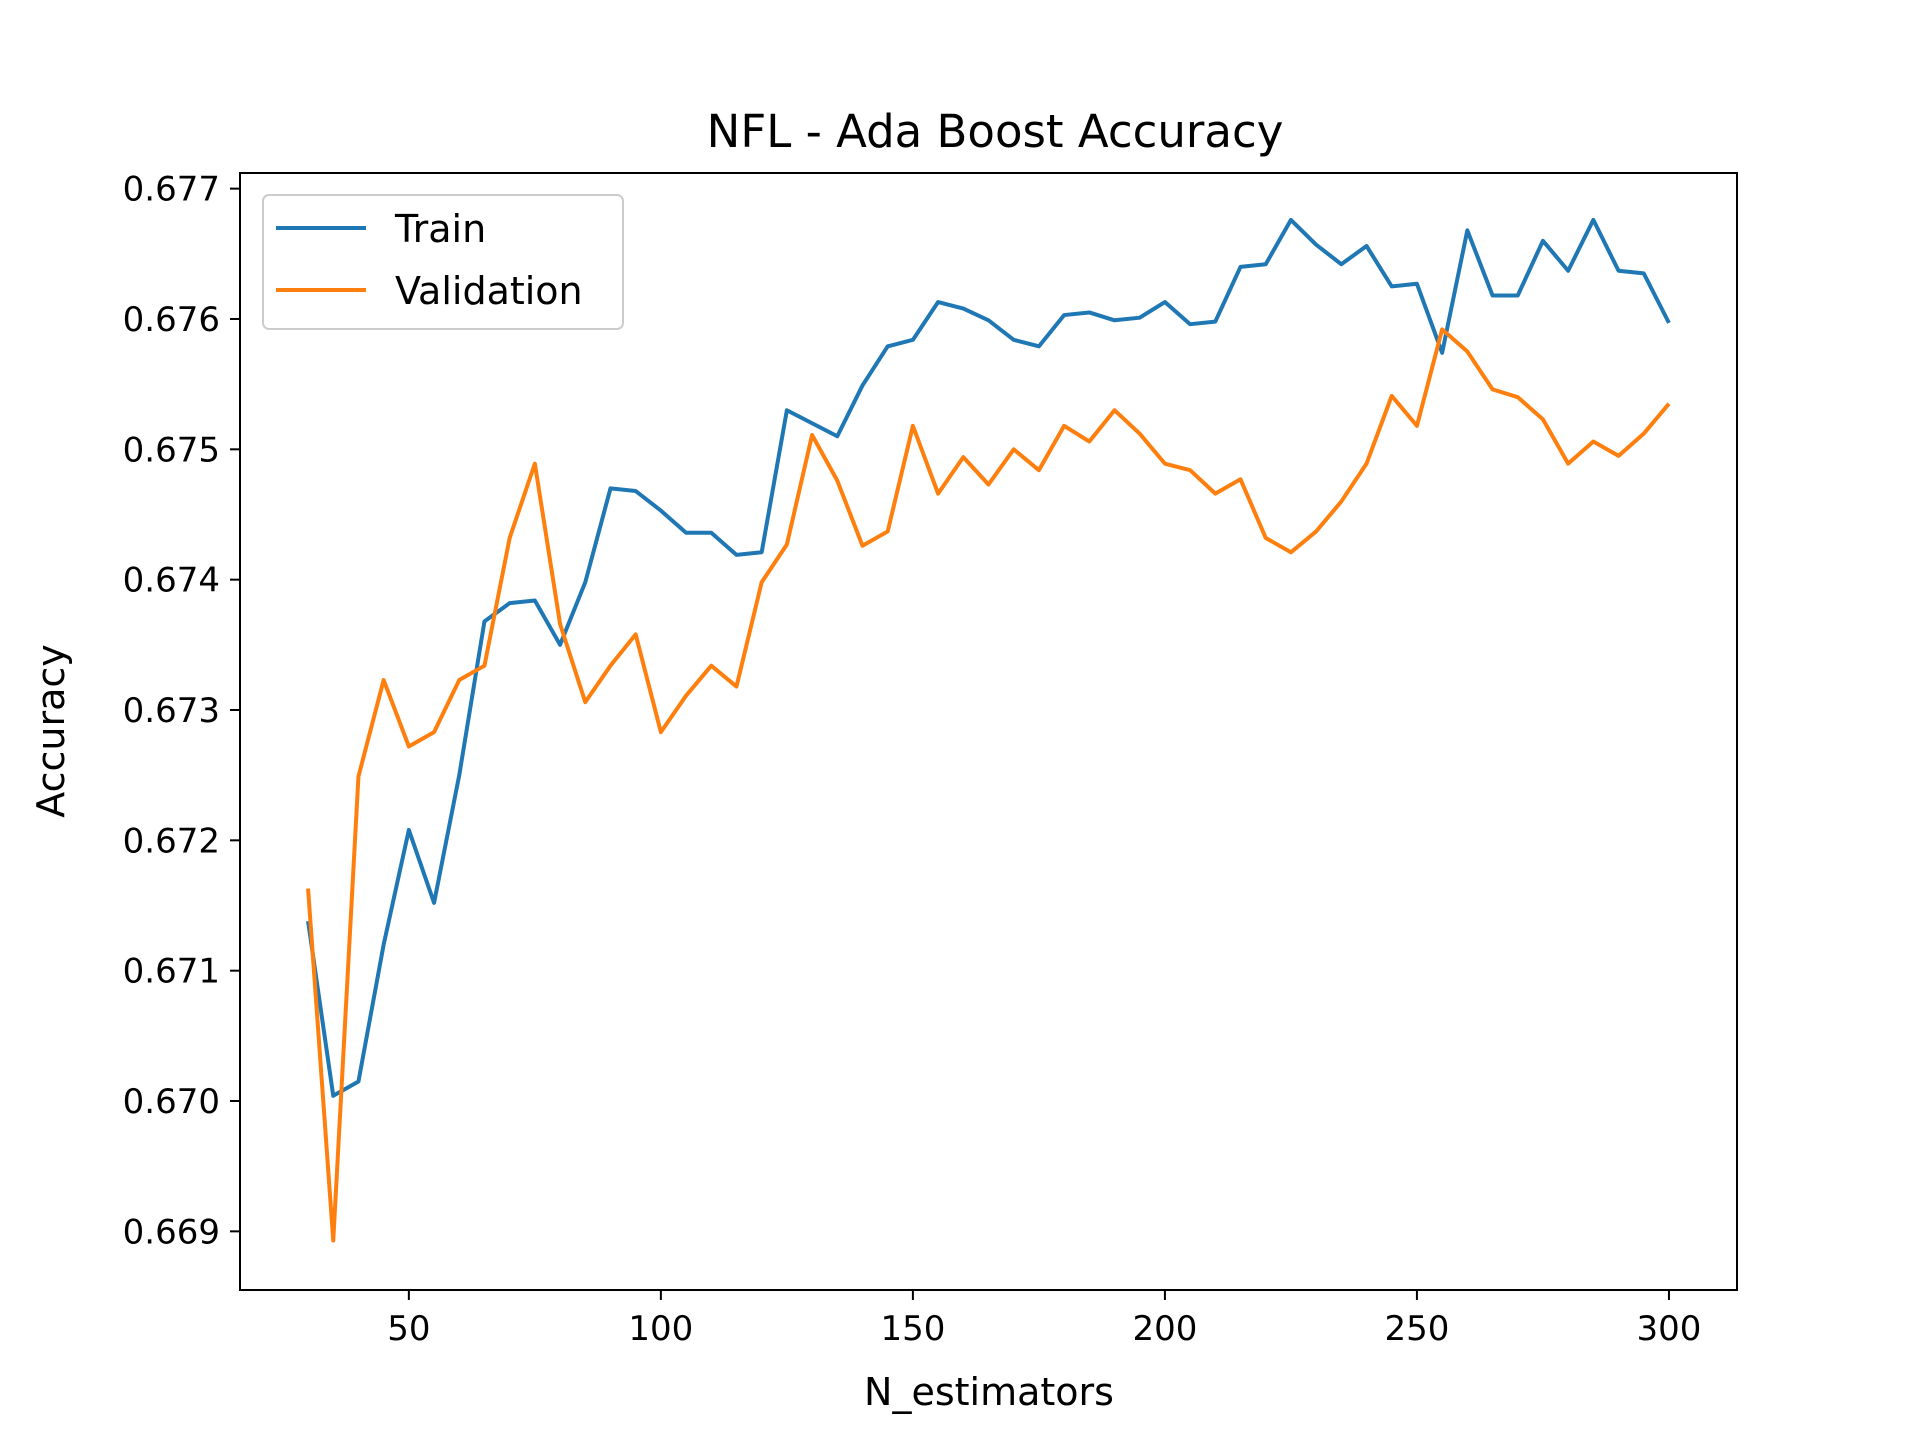  What do you see at coordinates (51, 731) in the screenshot?
I see `y-axis-label: Accuracy` at bounding box center [51, 731].